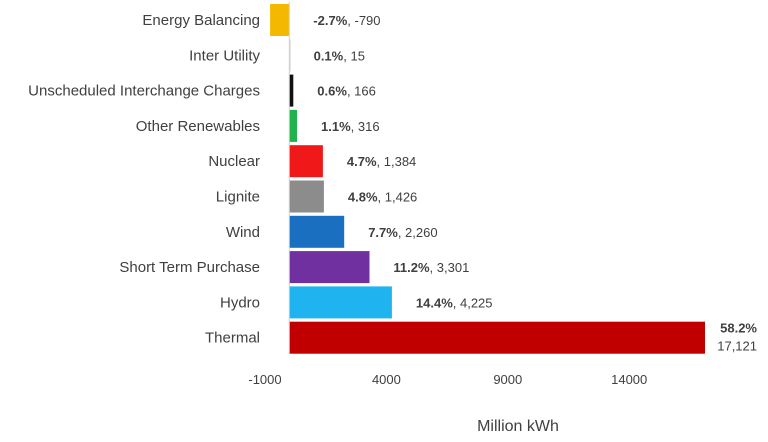 The width and height of the screenshot is (768, 442). Describe the element at coordinates (340, 302) in the screenshot. I see `bar-hydro` at that location.